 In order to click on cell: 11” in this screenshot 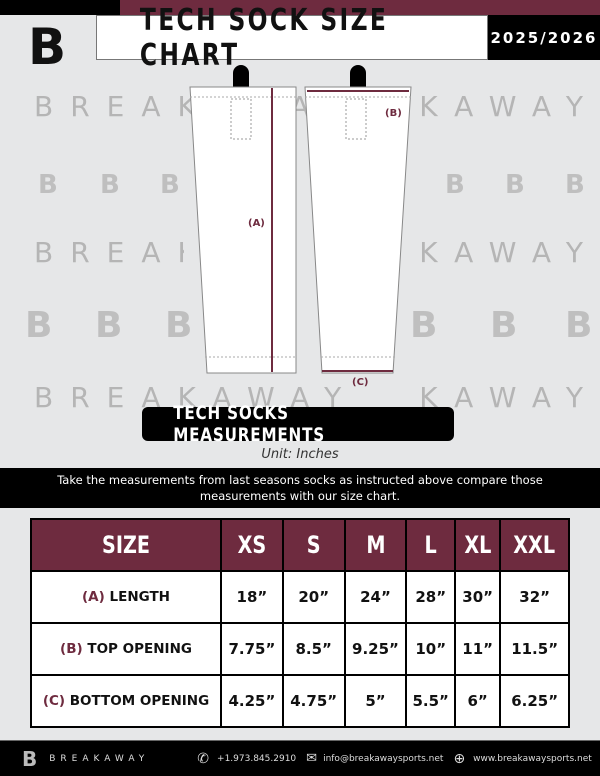, I will do `click(477, 649)`.